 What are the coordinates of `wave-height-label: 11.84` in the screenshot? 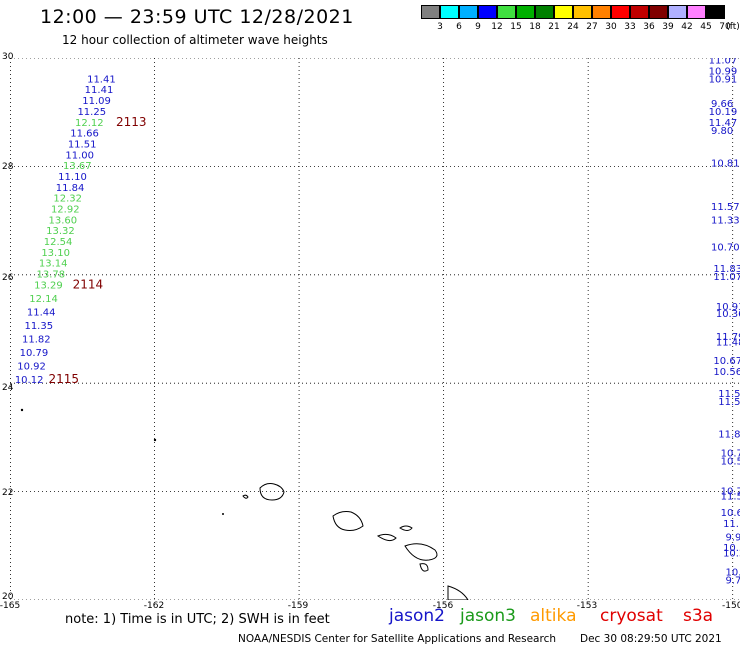 It's located at (70, 188).